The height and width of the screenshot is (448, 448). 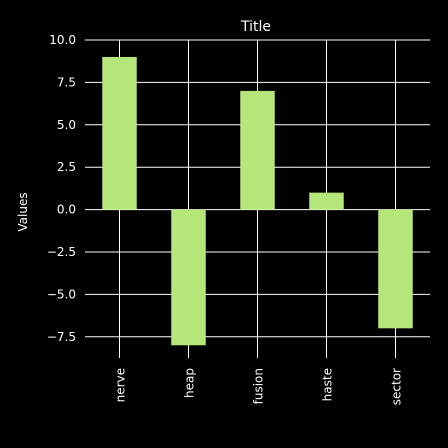 I want to click on y-tick-label: 0.0, so click(x=66, y=210).